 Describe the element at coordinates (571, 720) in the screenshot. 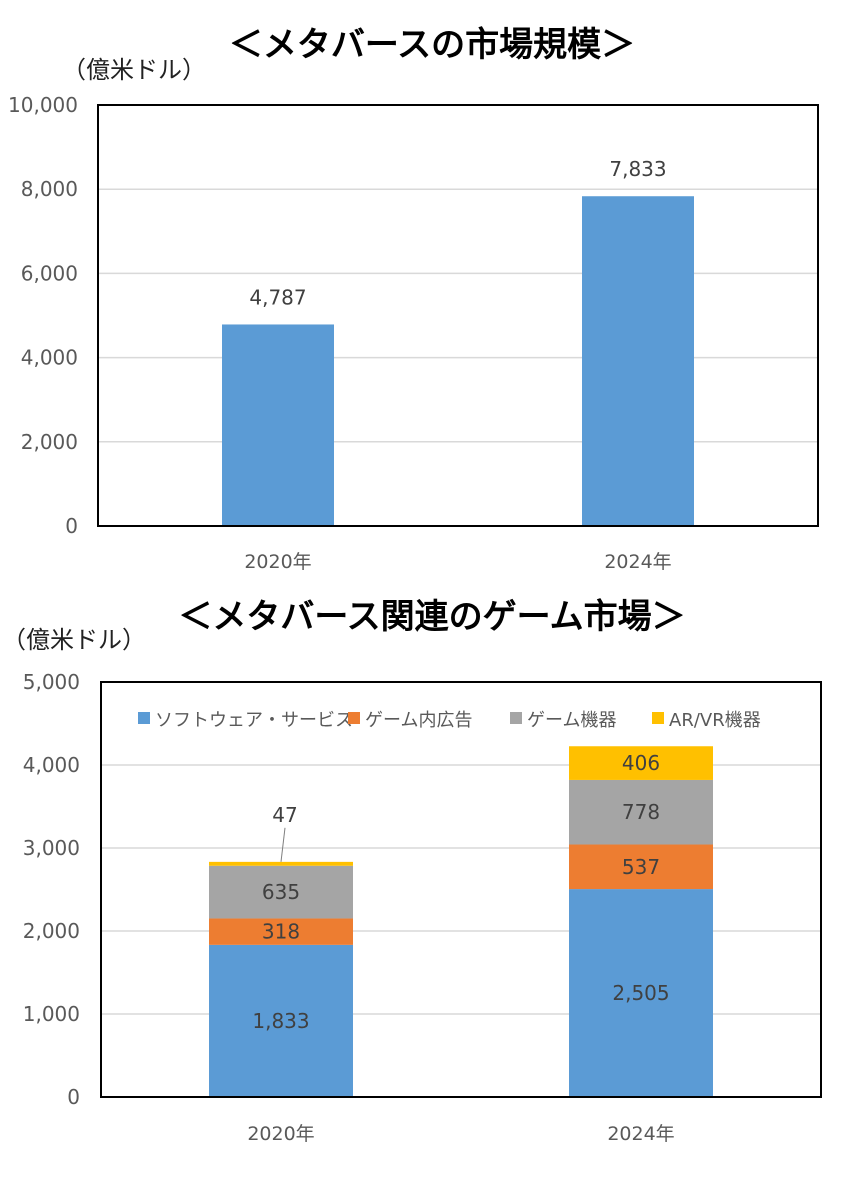

I see `legend-label: ゲーム機器` at that location.